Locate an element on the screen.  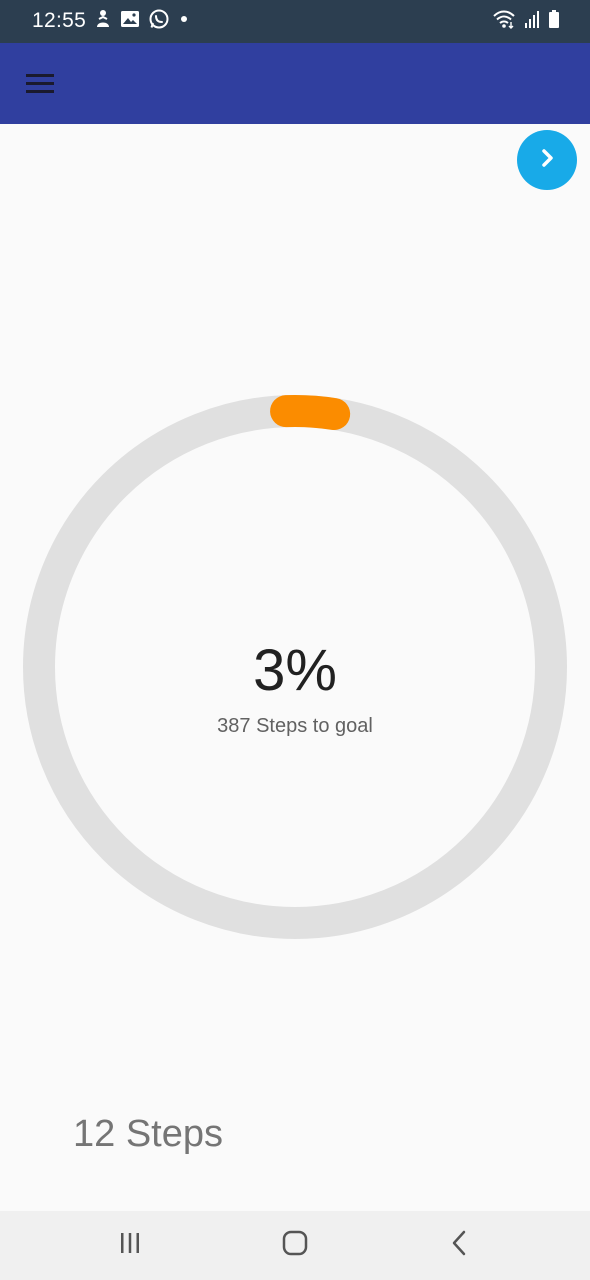
status-bar: 12:55 is located at coordinates (295, 21).